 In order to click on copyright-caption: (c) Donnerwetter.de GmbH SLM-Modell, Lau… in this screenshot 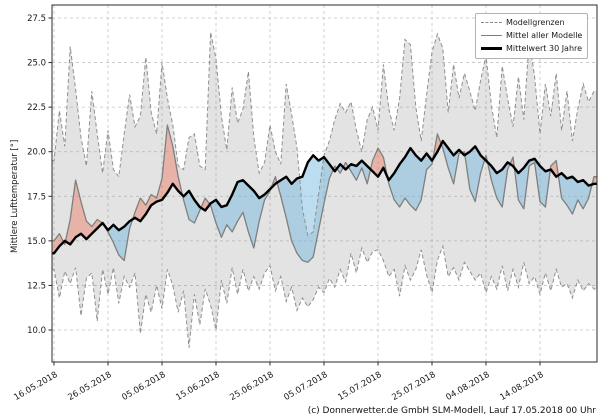, I will do `click(451, 411)`.